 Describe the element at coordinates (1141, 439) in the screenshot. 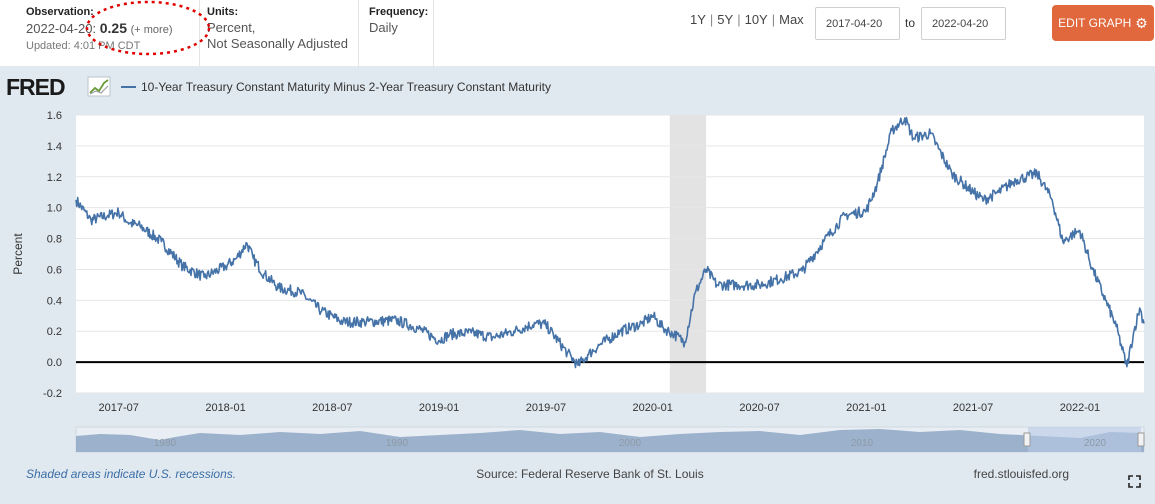

I see `navigator-right-handle` at that location.